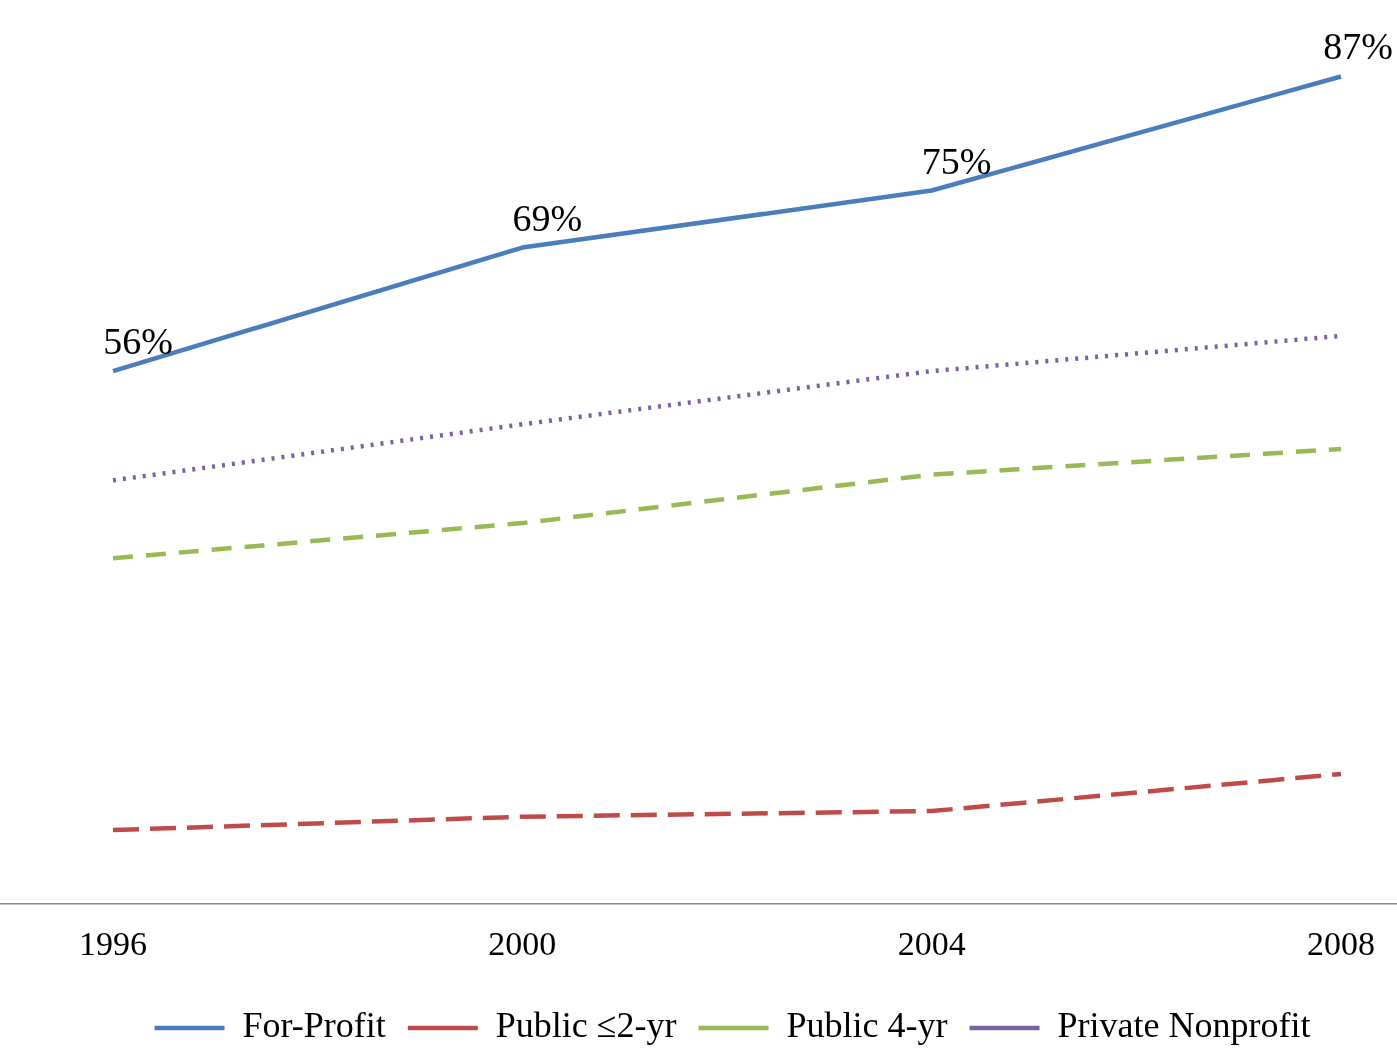 Image resolution: width=1397 pixels, height=1056 pixels. Describe the element at coordinates (867, 1025) in the screenshot. I see `legend-label: Public 4-yr` at that location.